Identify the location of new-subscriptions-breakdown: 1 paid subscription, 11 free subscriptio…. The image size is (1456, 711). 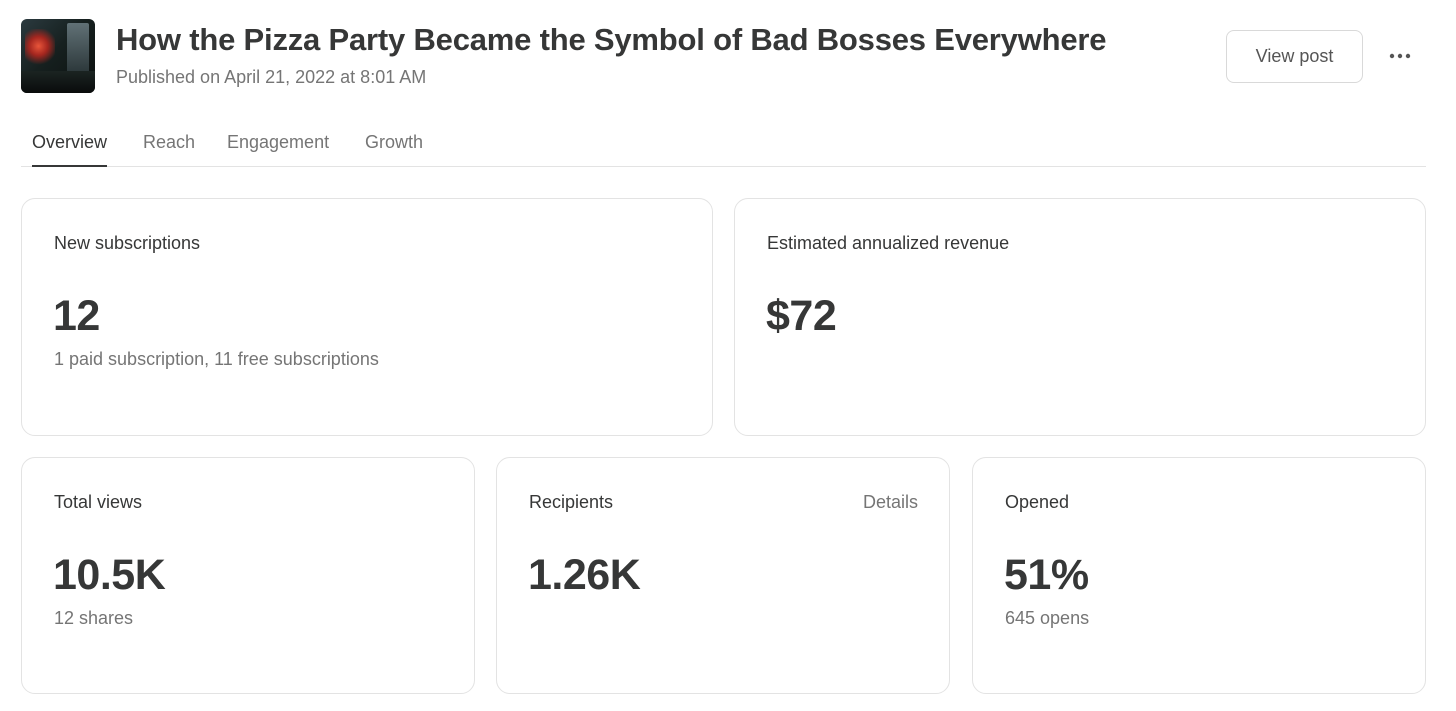
(216, 359).